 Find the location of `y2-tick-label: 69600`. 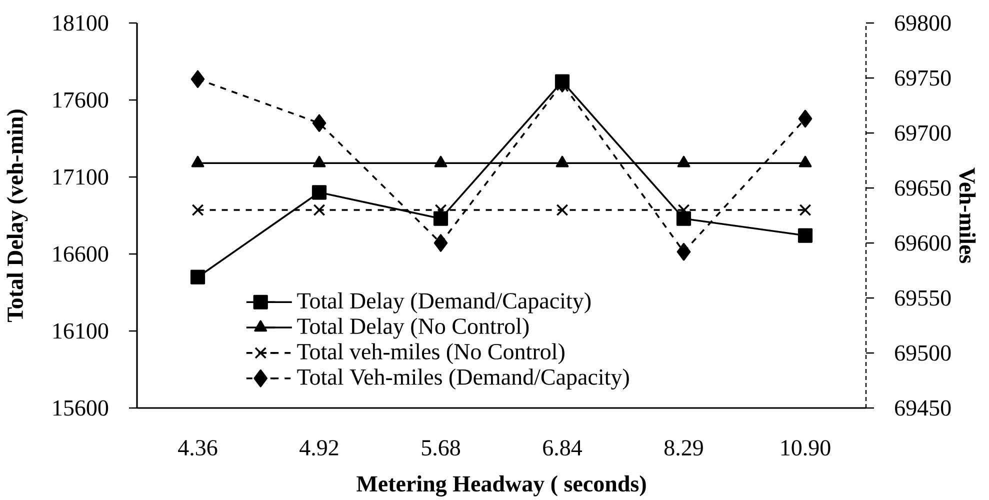

y2-tick-label: 69600 is located at coordinates (923, 243).